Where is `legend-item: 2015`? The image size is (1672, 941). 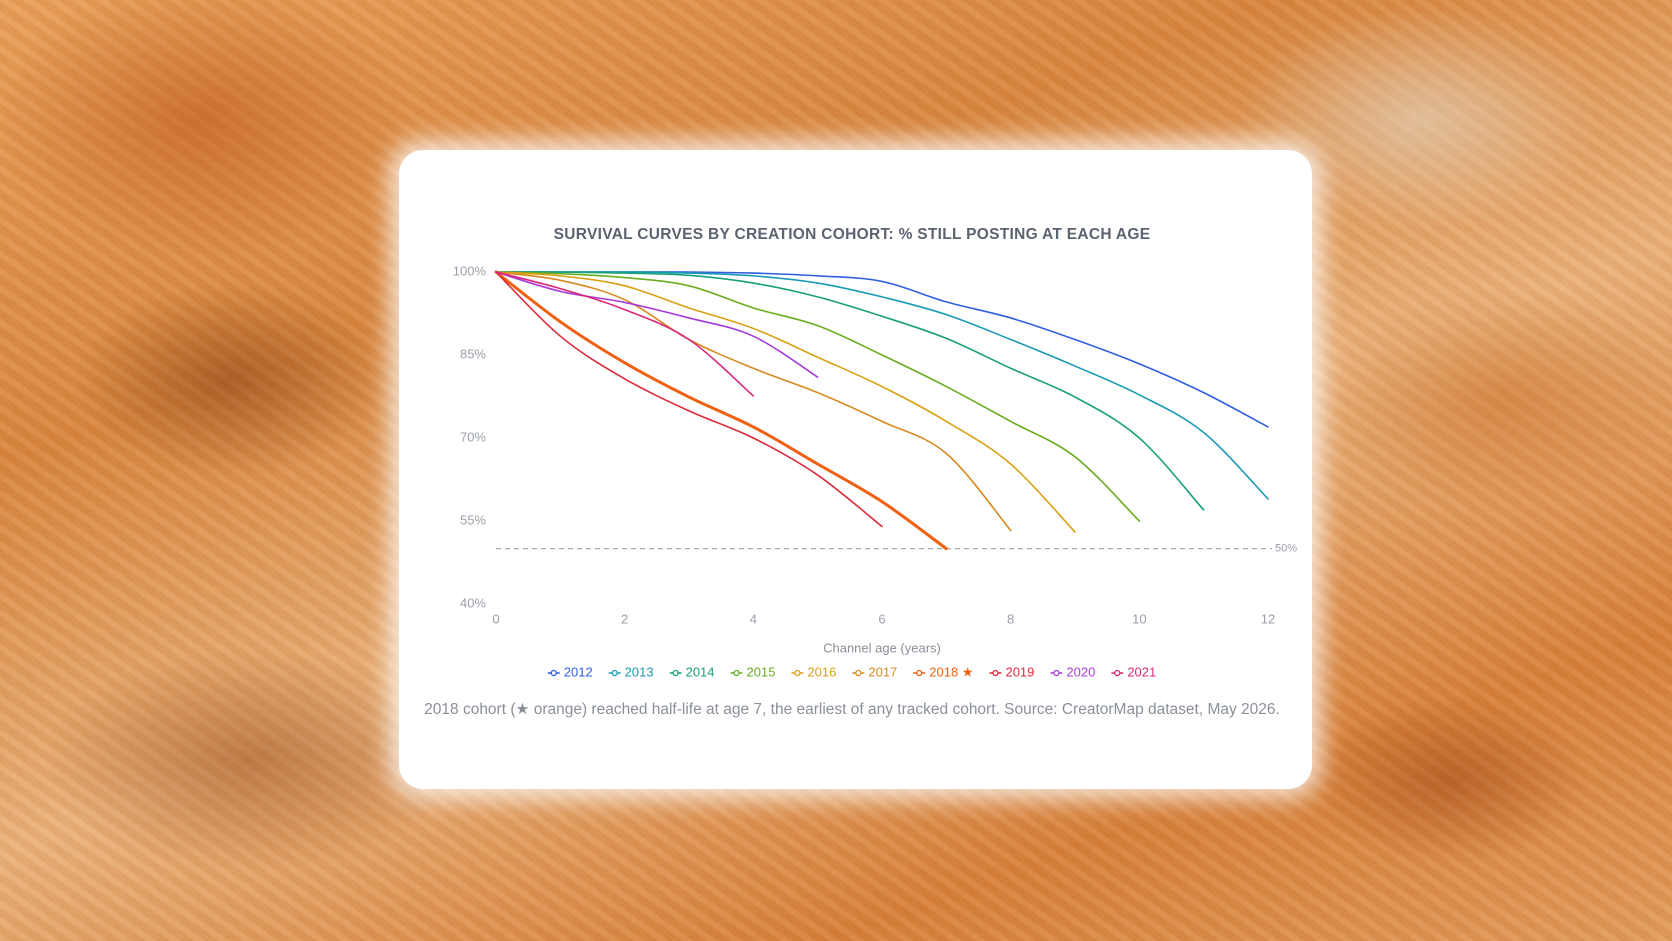 legend-item: 2015 is located at coordinates (753, 671).